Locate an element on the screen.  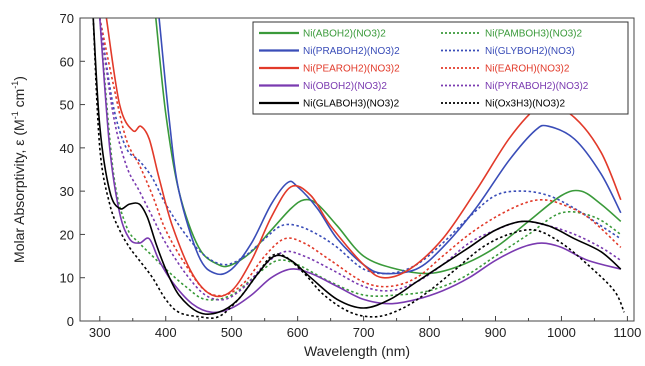
x-tick-label: 300 is located at coordinates (100, 332).